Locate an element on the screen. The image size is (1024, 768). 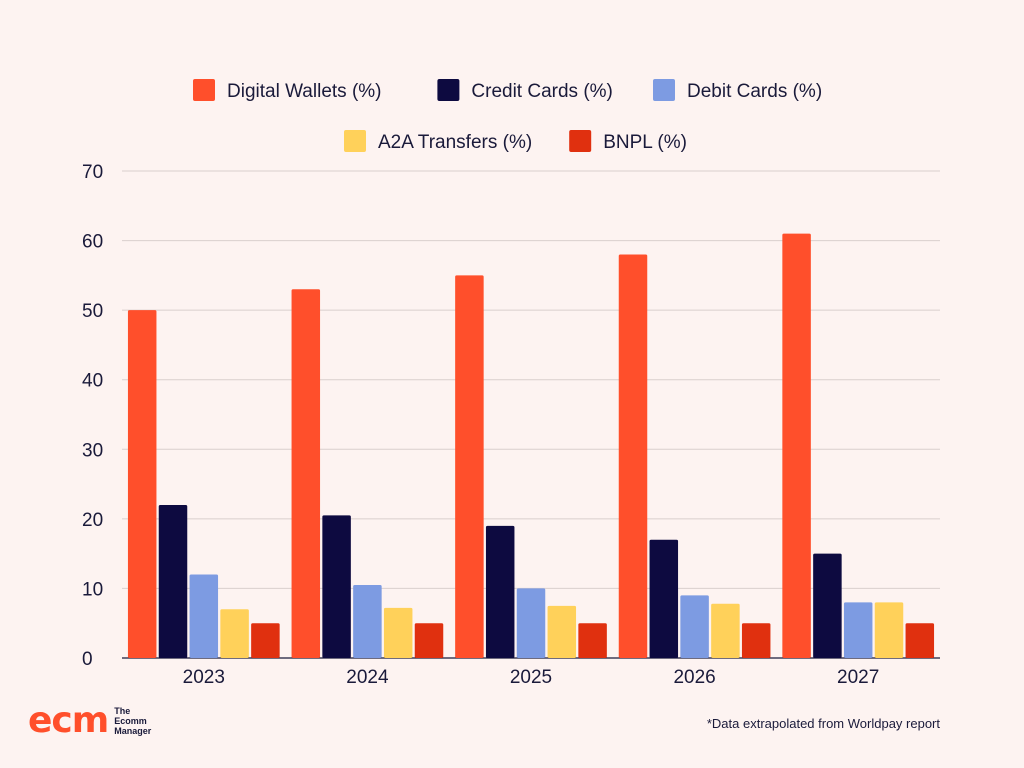
y-axis: 0 10 20 30 40 50 60 70 is located at coordinates (92, 416).